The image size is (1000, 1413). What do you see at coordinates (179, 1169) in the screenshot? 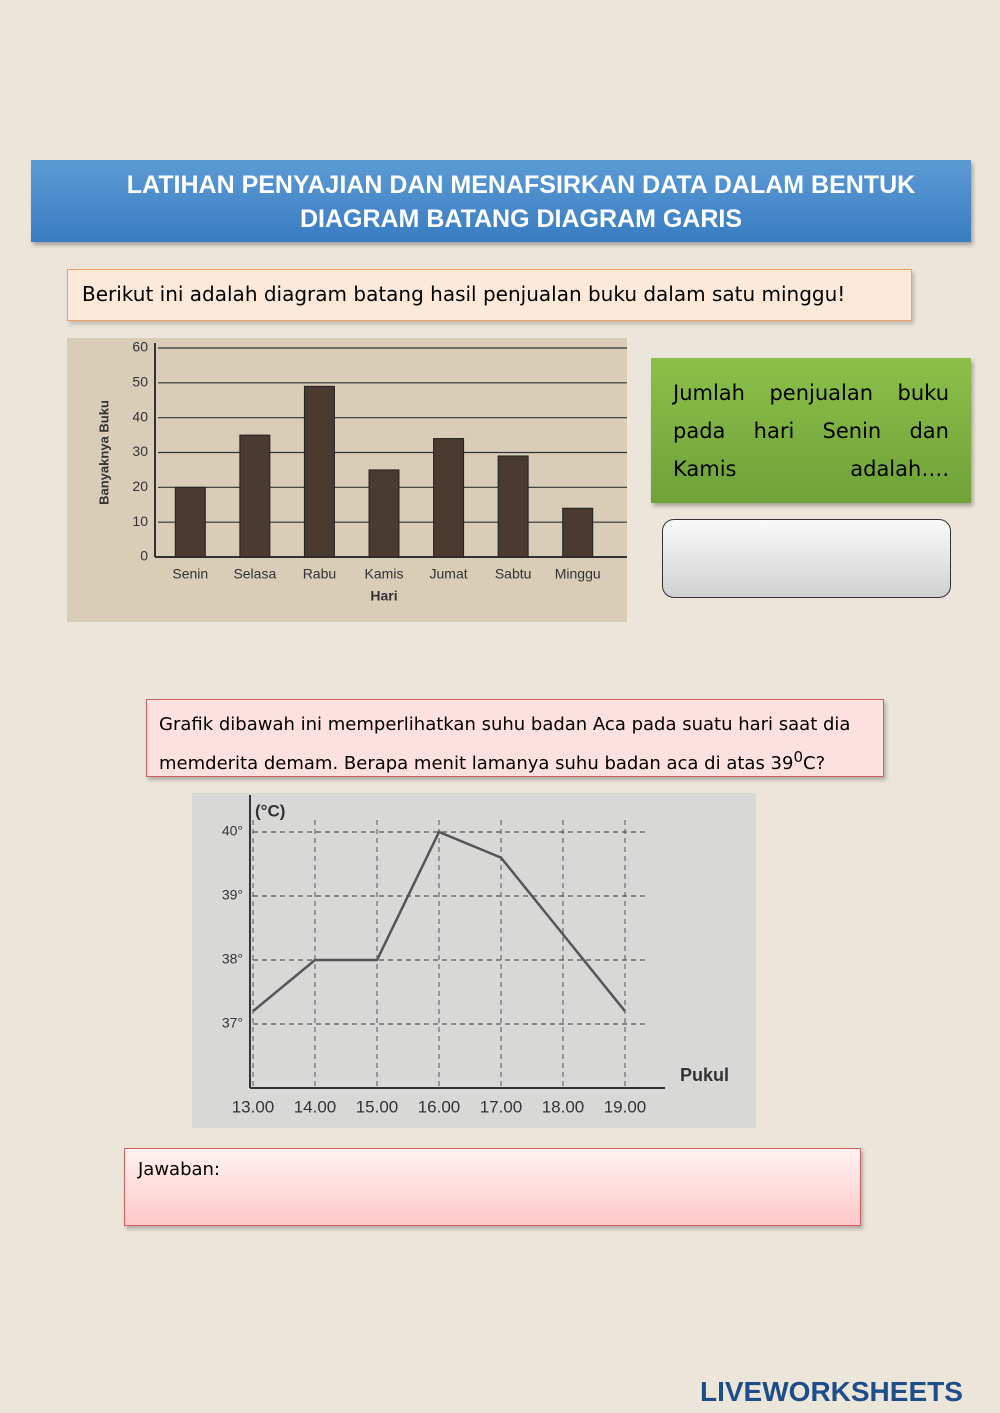
I see `answer-label: Jawaban:` at bounding box center [179, 1169].